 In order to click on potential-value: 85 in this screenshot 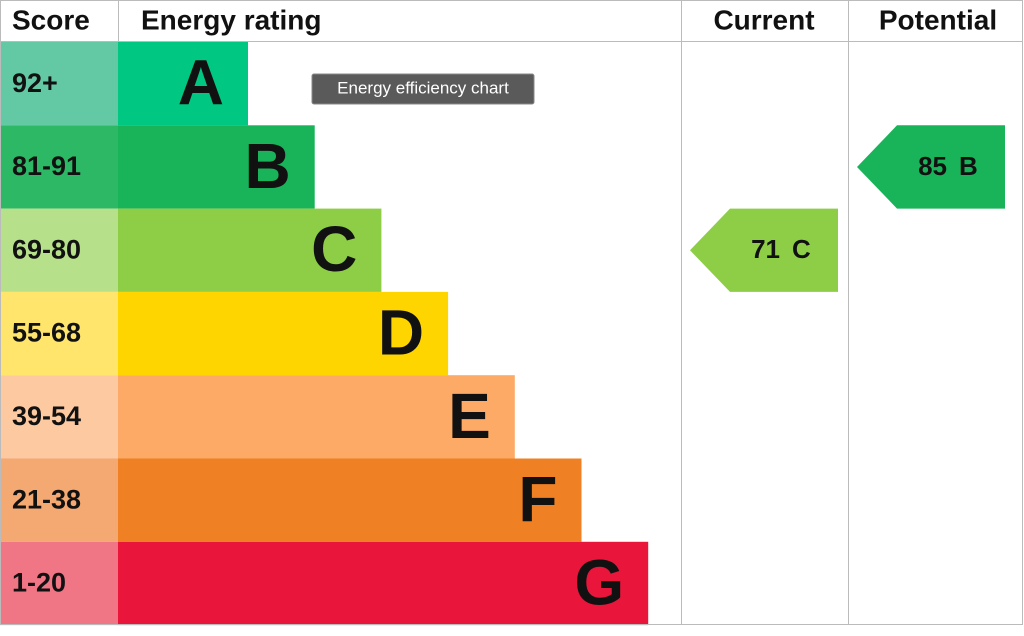, I will do `click(932, 166)`.